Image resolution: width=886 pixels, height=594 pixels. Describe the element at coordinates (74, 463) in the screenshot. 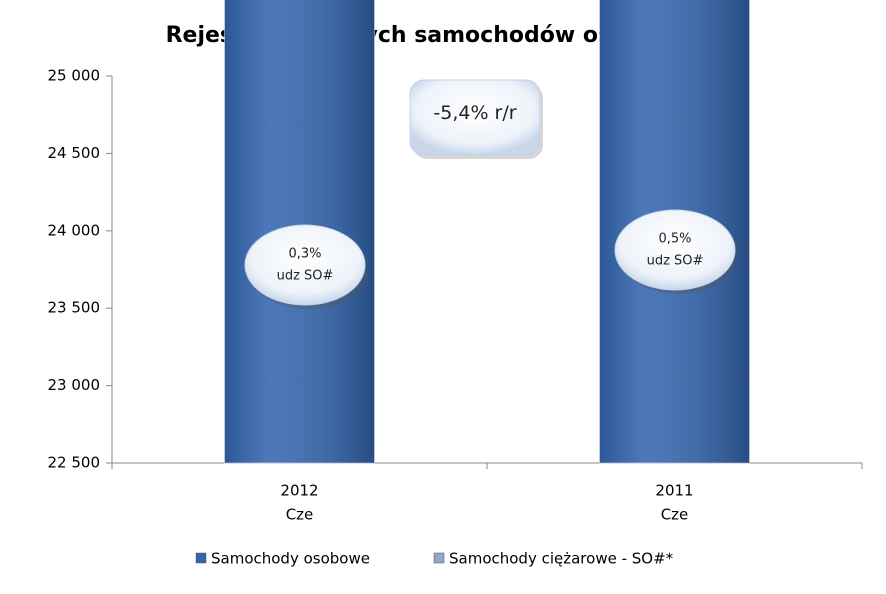

I see `y-tick-label: 22 500` at that location.